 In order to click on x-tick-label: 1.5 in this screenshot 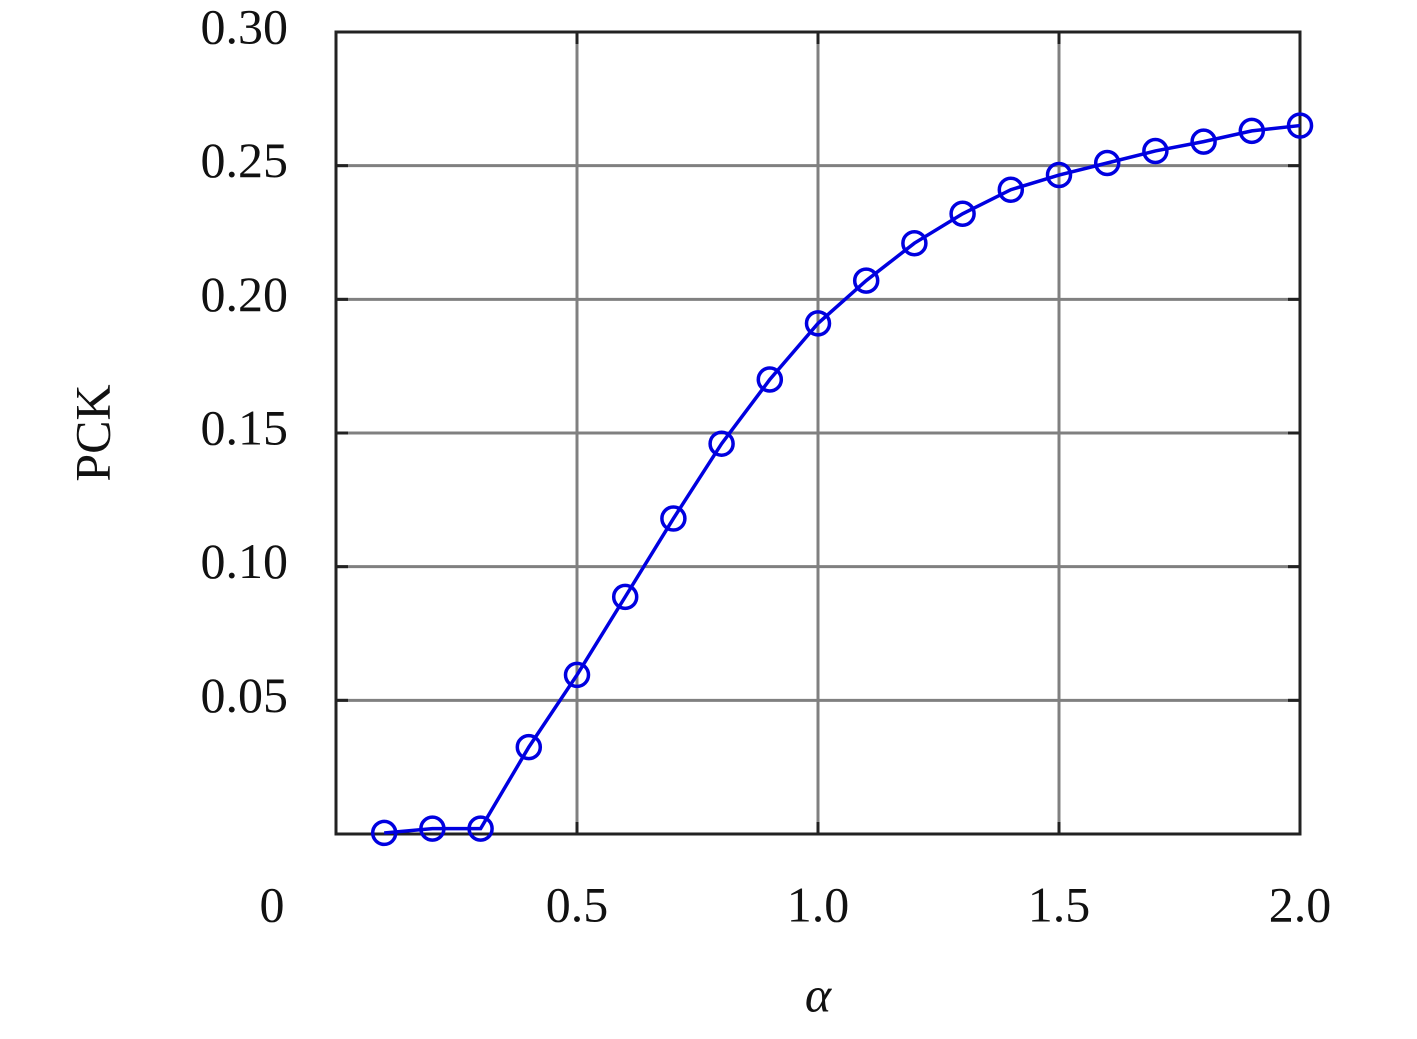, I will do `click(1059, 904)`.